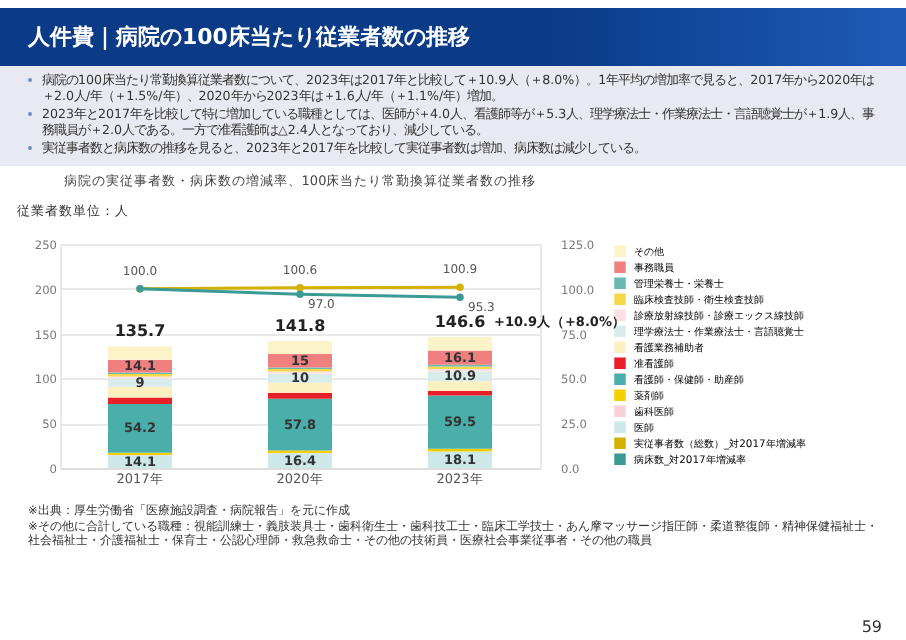 This screenshot has width=906, height=640. What do you see at coordinates (300, 325) in the screenshot?
I see `total-label: 141.8` at bounding box center [300, 325].